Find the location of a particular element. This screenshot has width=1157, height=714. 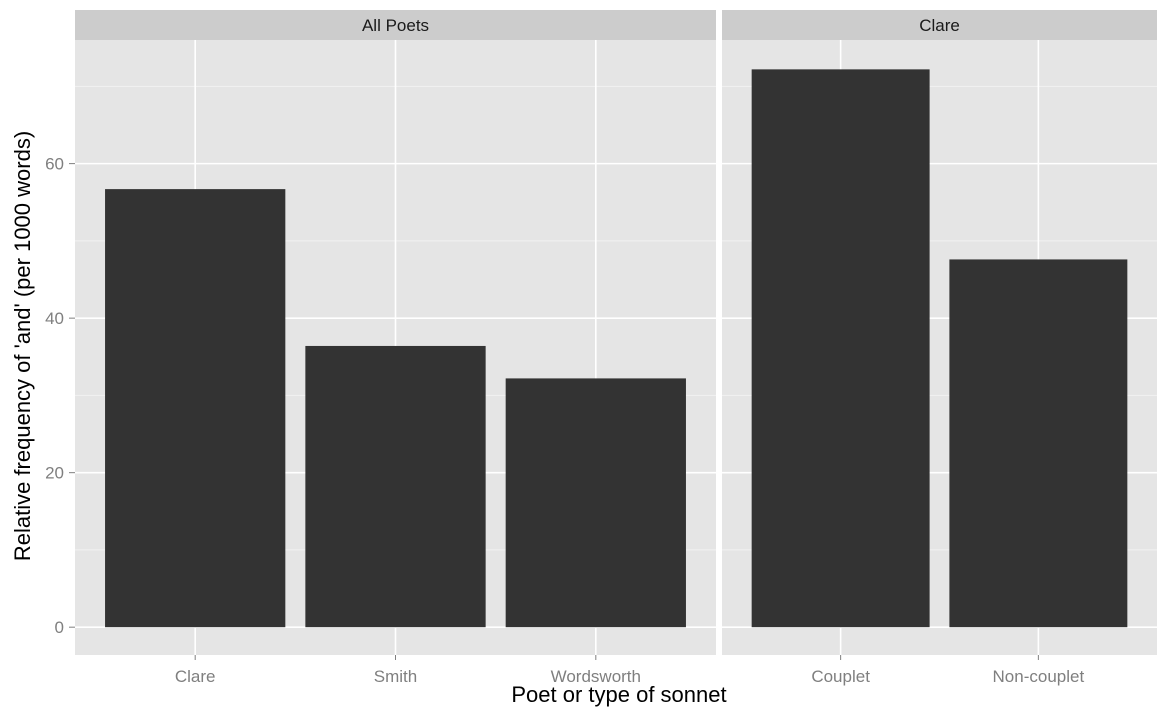

x-tick-label: Wordsworth is located at coordinates (596, 676).